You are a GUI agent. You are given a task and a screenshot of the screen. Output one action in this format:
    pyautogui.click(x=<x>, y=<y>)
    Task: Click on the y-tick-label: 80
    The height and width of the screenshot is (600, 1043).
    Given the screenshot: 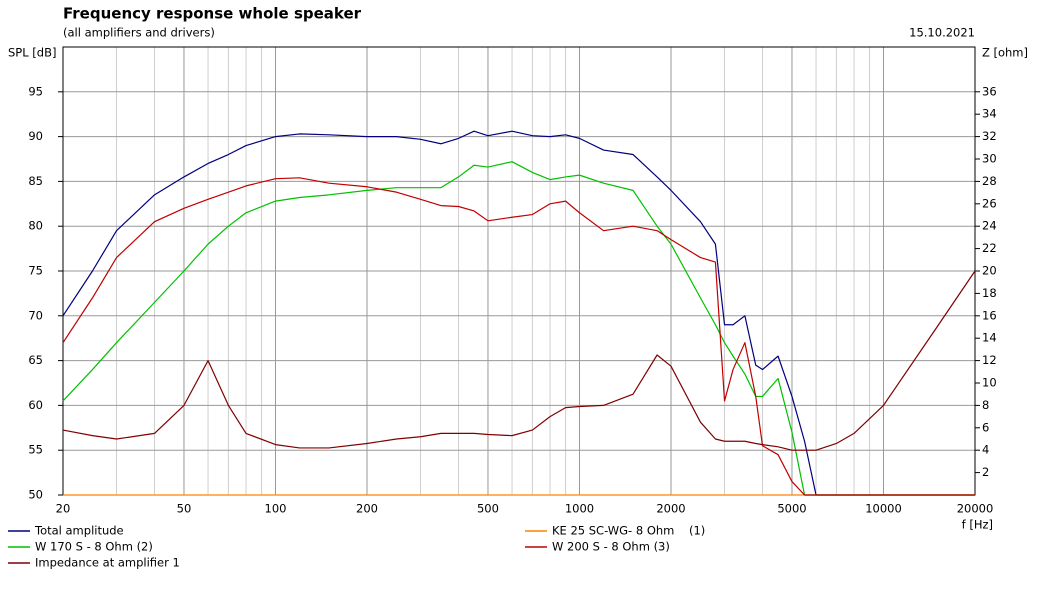 What is the action you would take?
    pyautogui.click(x=35, y=226)
    